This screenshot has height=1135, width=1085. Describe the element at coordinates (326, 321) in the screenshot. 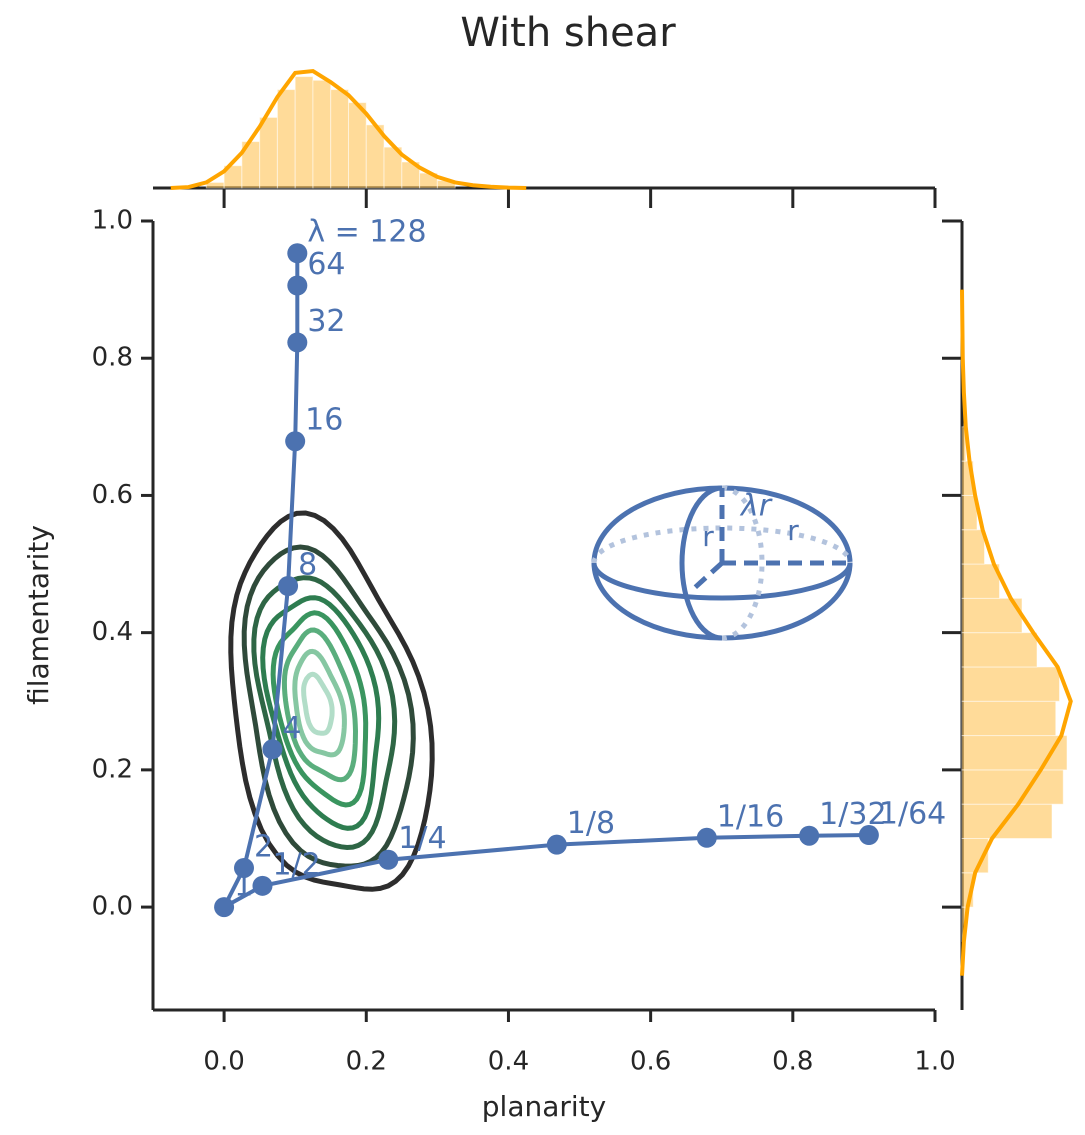

I see `point-label: 32` at that location.